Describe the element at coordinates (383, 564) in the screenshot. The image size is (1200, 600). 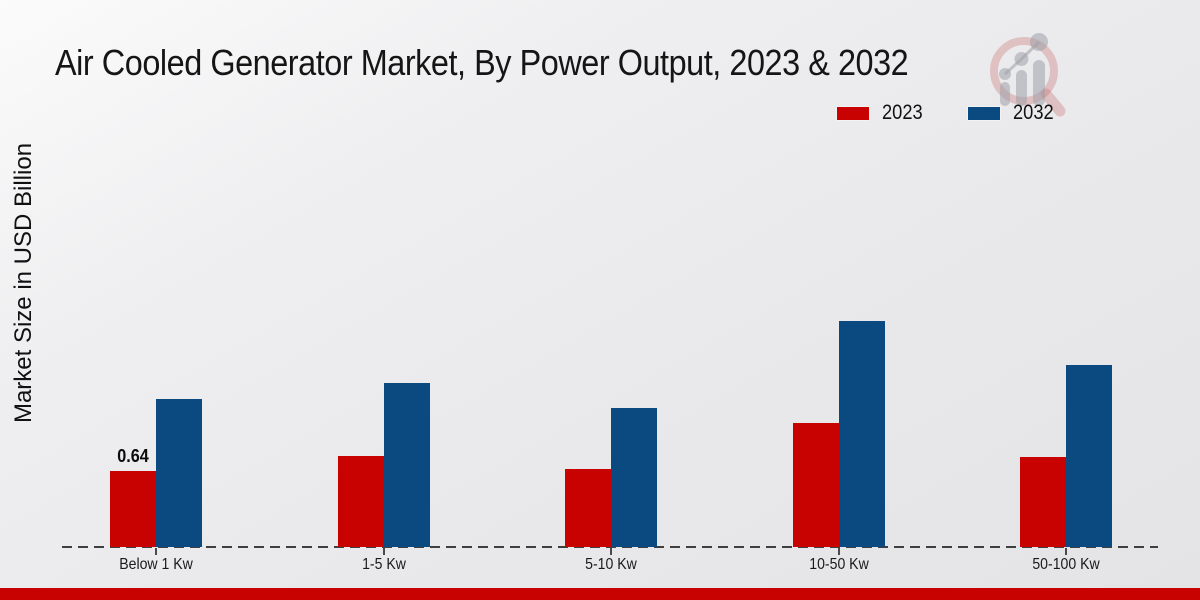
I see `x-tick-label-1-5-kw: 1-5 Kw` at that location.